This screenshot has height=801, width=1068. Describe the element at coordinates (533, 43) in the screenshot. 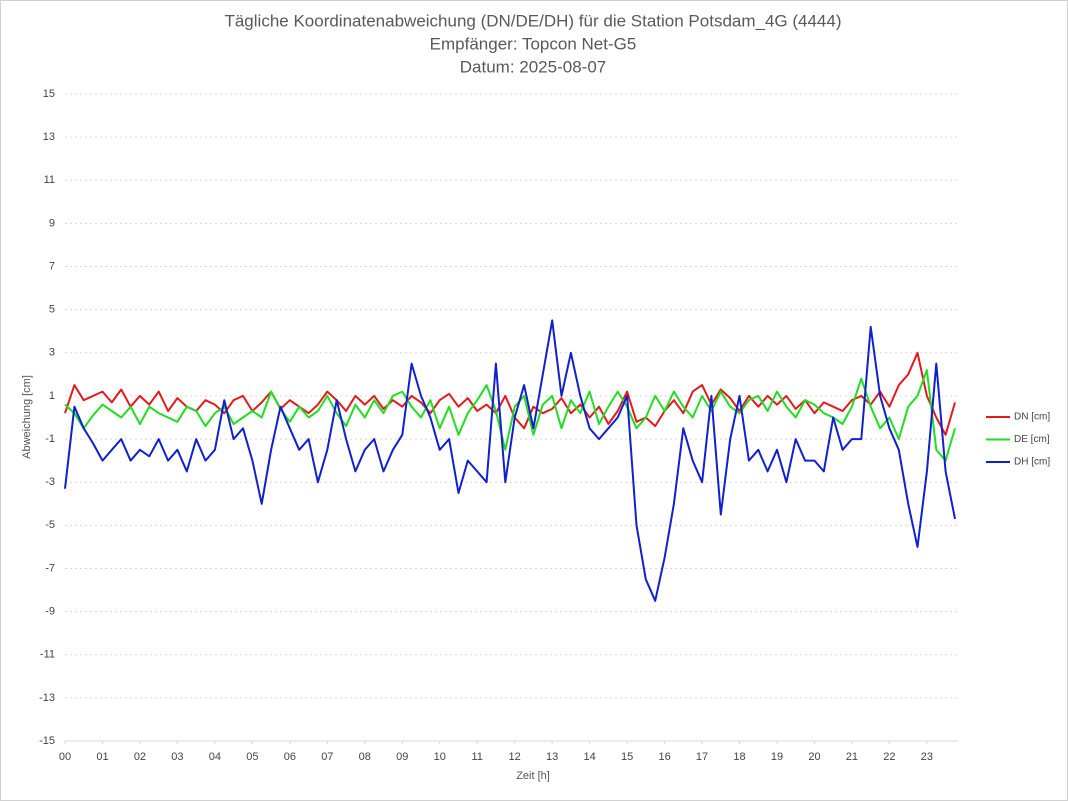

I see `chart-subtitle: Empfänger: Topcon Net-G5` at that location.